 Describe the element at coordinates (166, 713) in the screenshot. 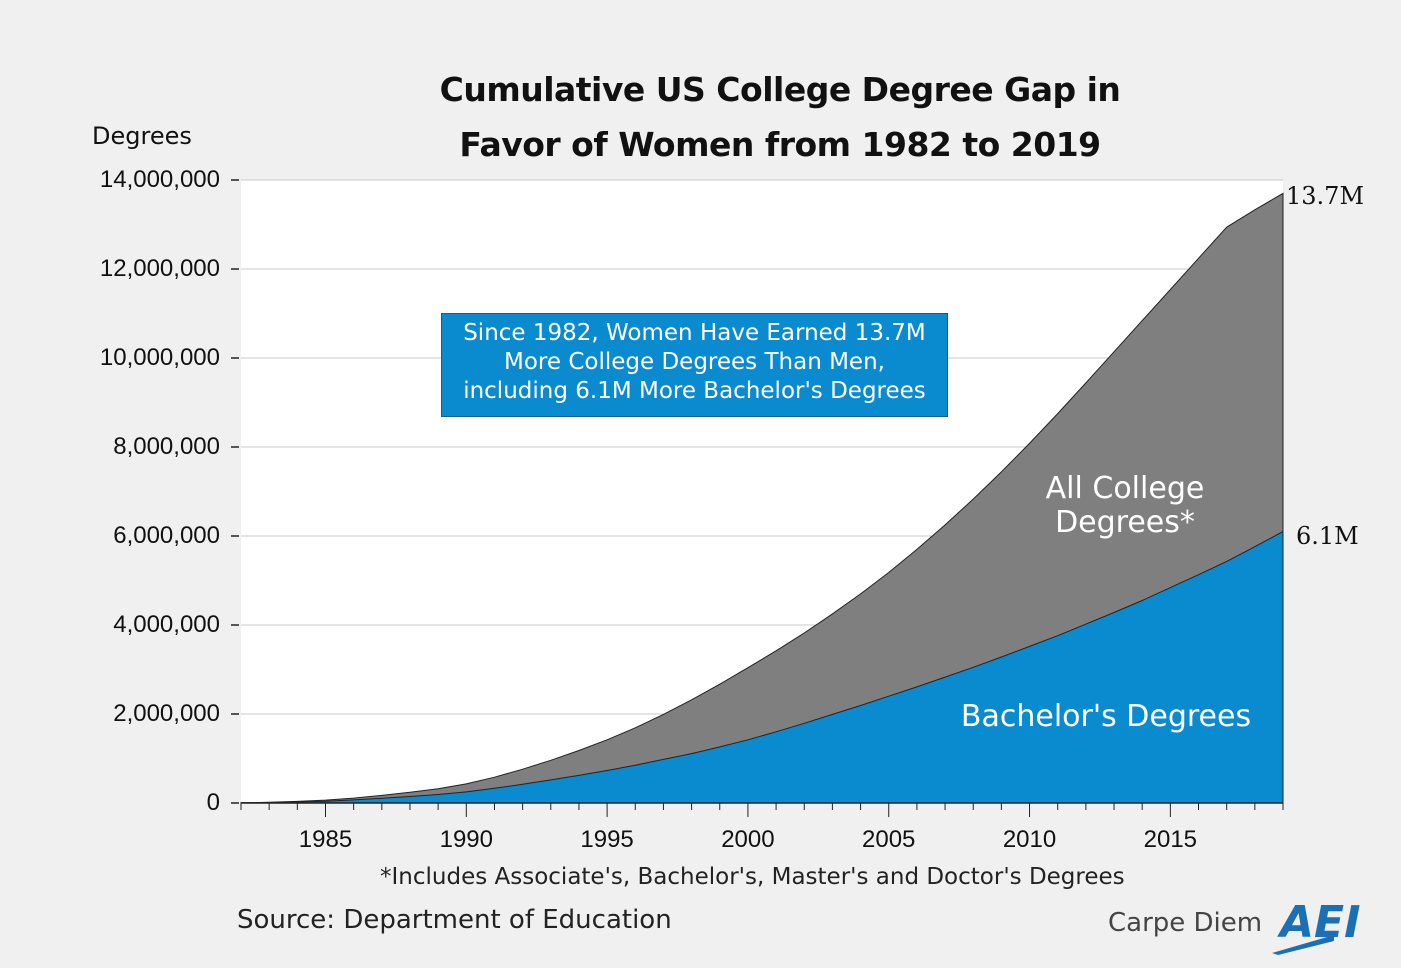

I see `y-tick-label: 2,000,000` at that location.